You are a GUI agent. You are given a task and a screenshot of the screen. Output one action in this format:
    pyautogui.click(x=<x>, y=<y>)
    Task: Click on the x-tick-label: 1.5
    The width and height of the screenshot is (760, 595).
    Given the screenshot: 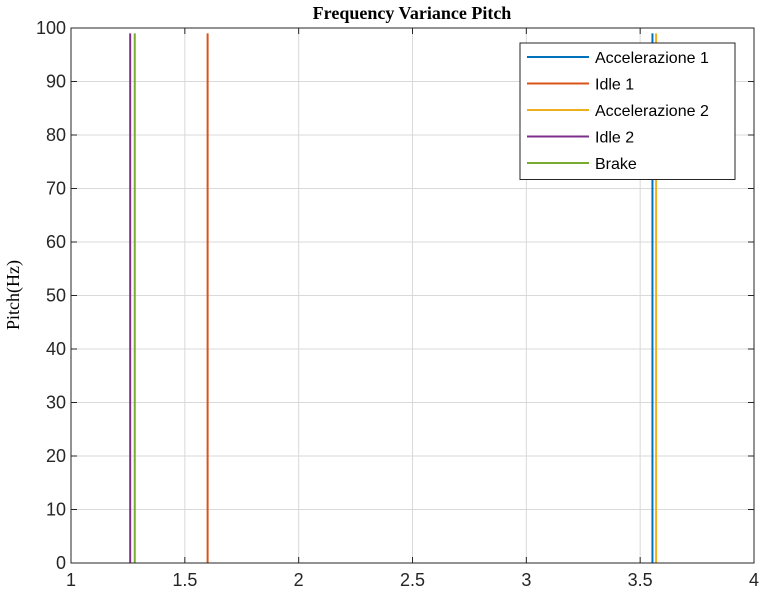 What is the action you would take?
    pyautogui.click(x=184, y=580)
    